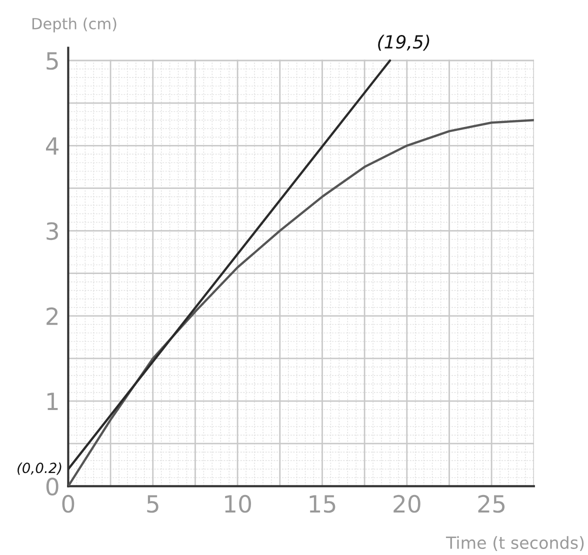 The width and height of the screenshot is (588, 555). I want to click on x-tick-label: 15, so click(323, 504).